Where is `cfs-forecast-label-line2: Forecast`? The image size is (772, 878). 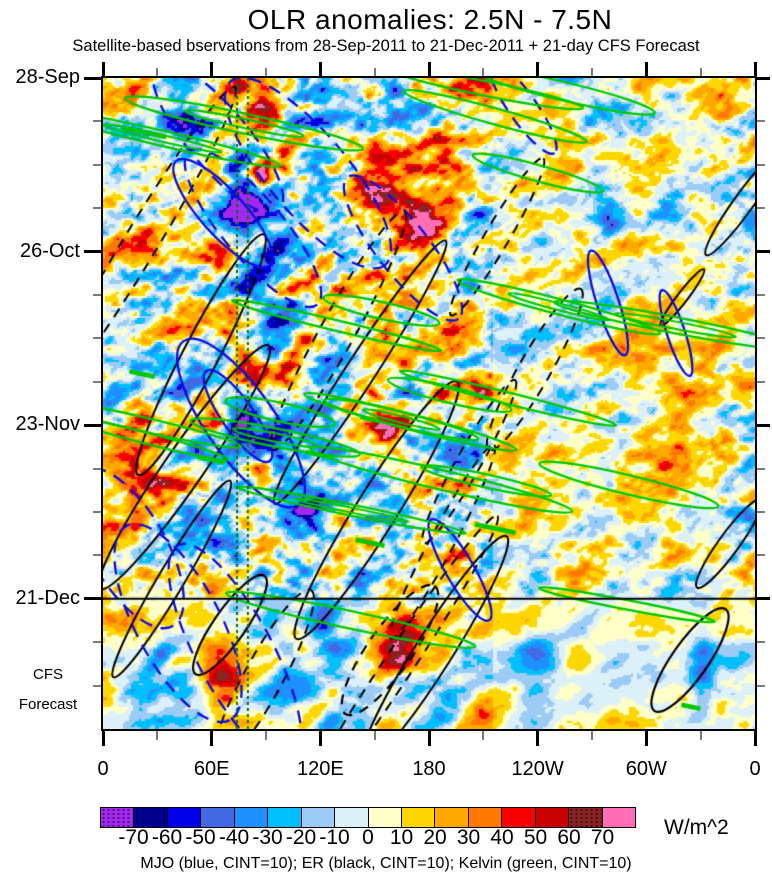
cfs-forecast-label-line2: Forecast is located at coordinates (48, 704).